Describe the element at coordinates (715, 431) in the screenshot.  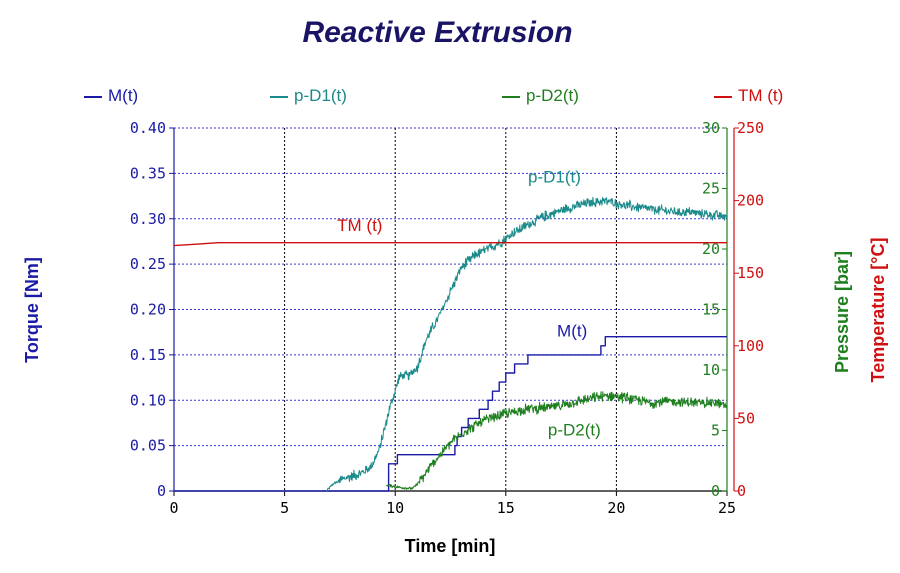
I see `pressure-tick-label: 5` at that location.